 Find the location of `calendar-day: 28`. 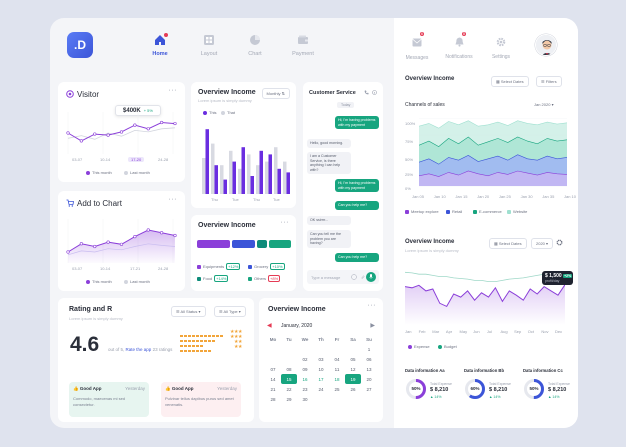

calendar-day: 28 is located at coordinates (273, 399).